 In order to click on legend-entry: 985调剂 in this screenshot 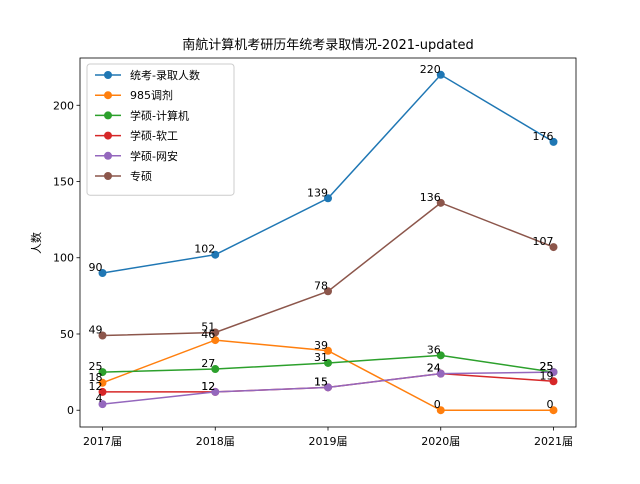, I will do `click(134, 95)`.